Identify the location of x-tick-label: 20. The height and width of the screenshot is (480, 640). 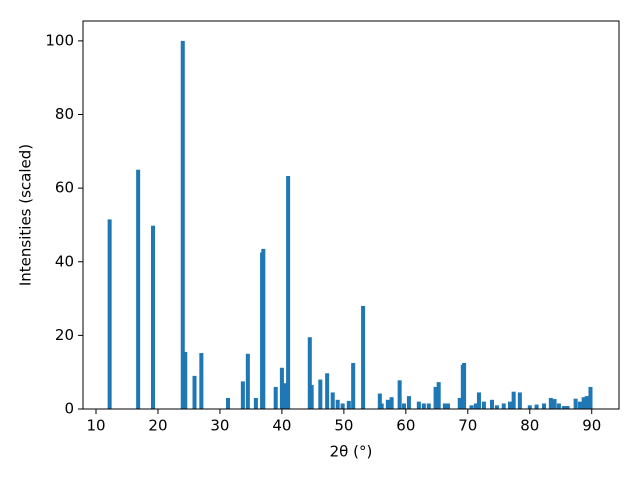
(157, 426).